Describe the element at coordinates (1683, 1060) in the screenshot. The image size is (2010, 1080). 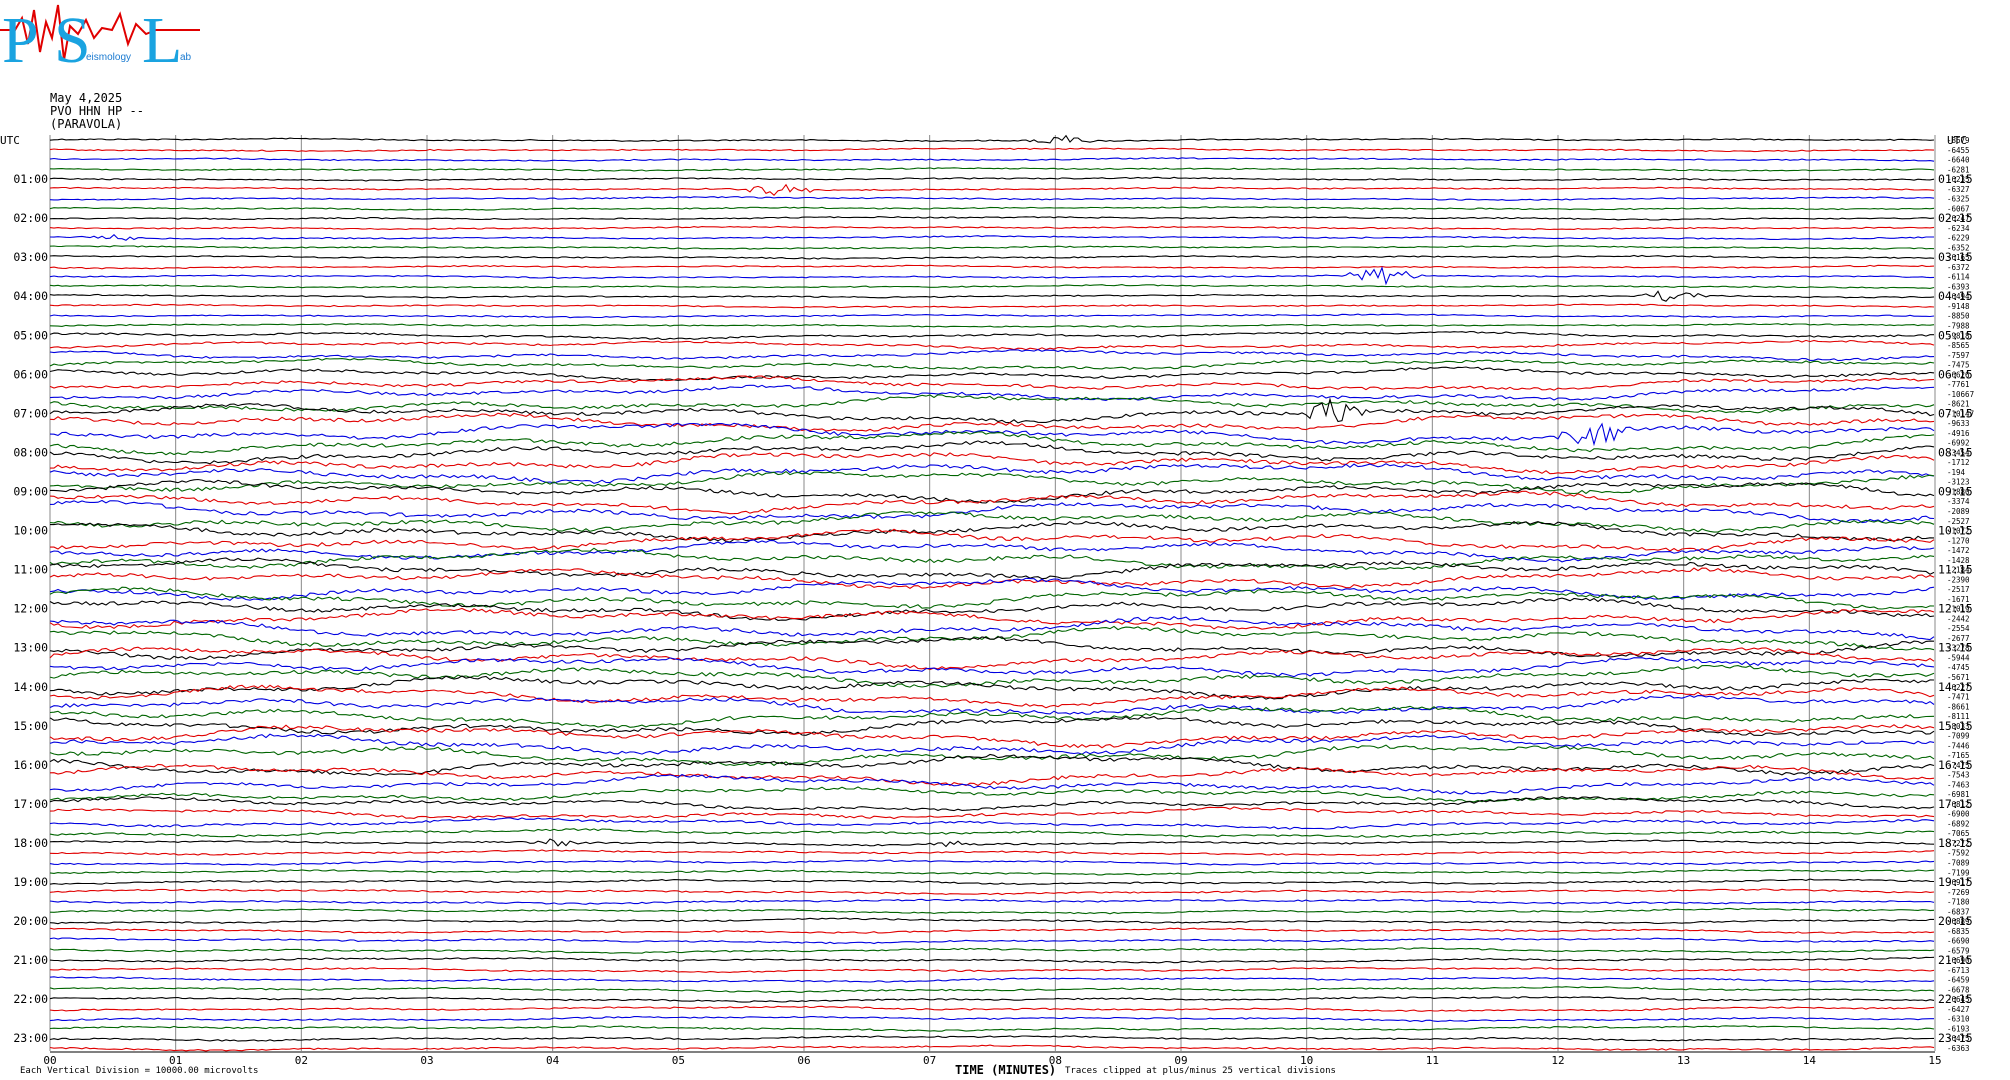
I see `x-tick-label-13: 13` at that location.